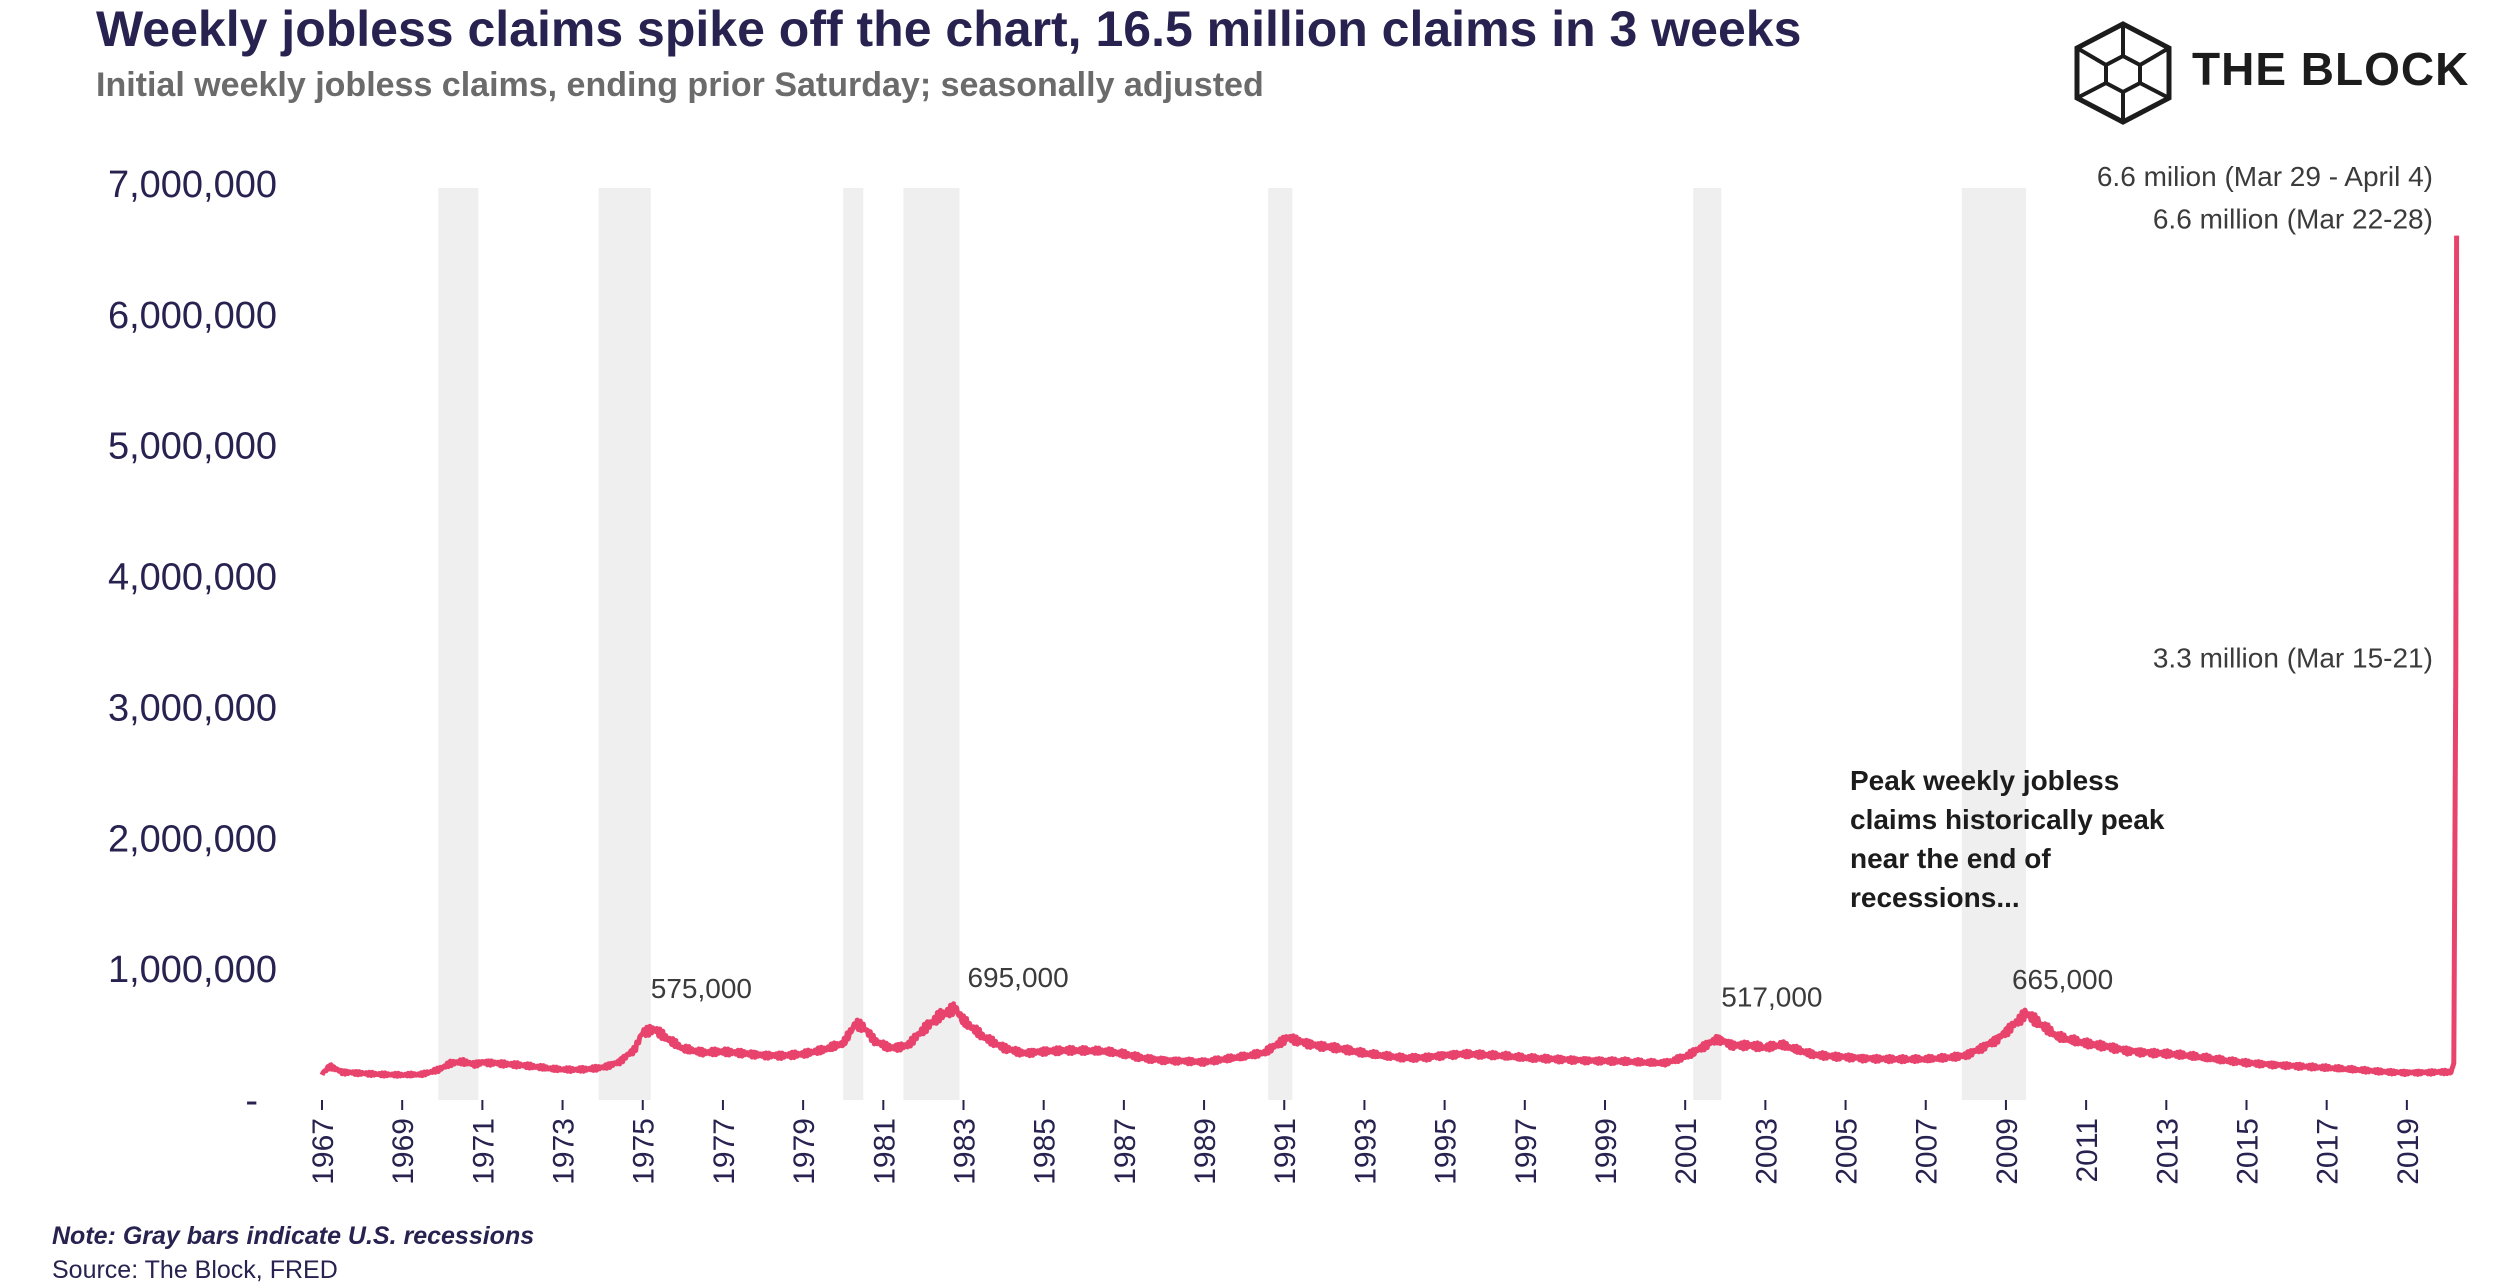 The image size is (2510, 1285). What do you see at coordinates (1984, 780) in the screenshot?
I see `callout-line: Peak weekly jobless` at bounding box center [1984, 780].